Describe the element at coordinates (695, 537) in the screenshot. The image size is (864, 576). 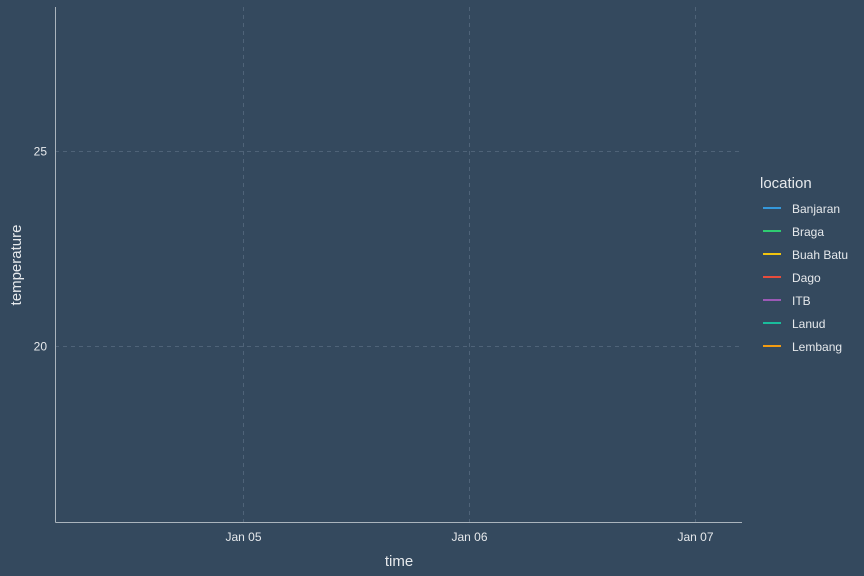
I see `x-tick-label: Jan 07` at that location.